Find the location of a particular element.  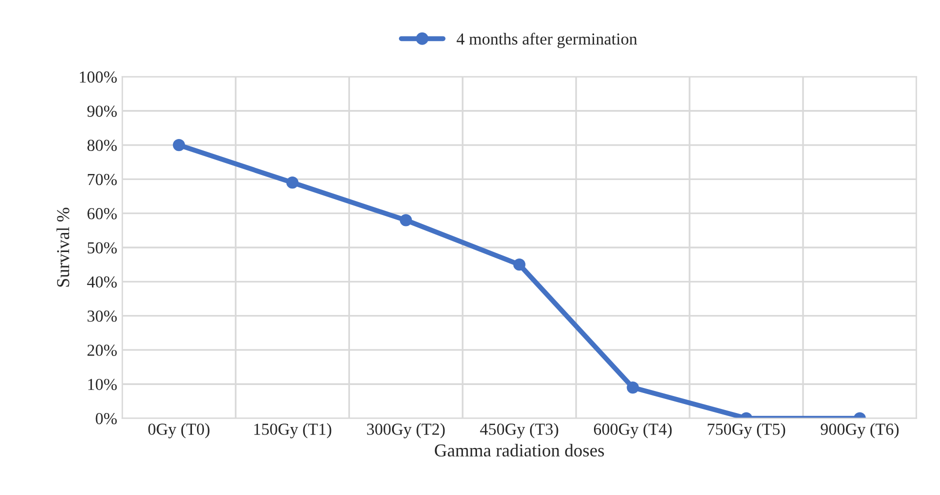

x-axis-title: Gamma radiation doses is located at coordinates (519, 450).